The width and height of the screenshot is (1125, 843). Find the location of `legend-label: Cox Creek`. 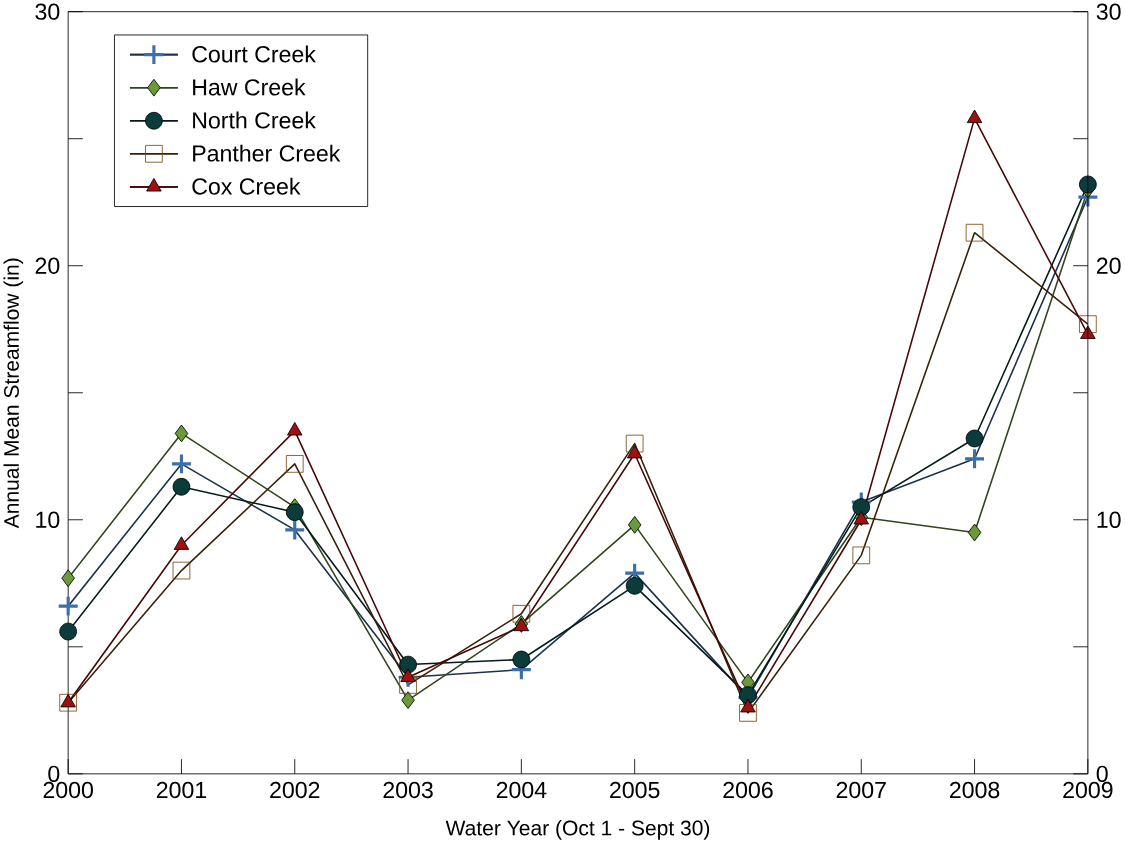

legend-label: Cox Creek is located at coordinates (246, 186).